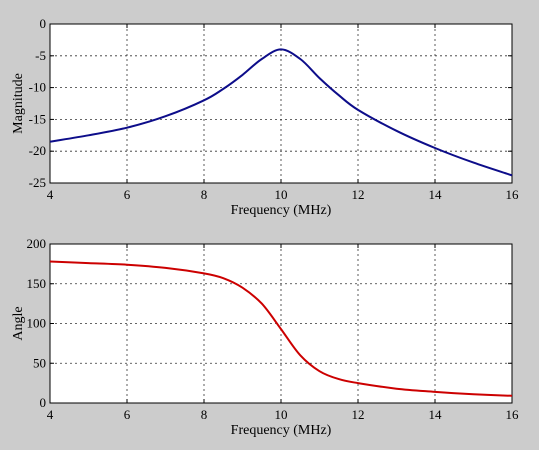  I want to click on angle-ytick-label: 100, so click(37, 323).